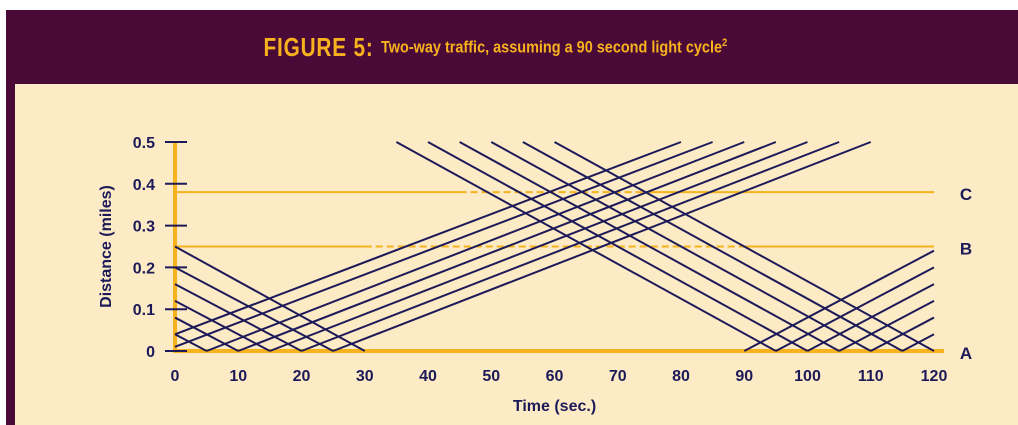 Image resolution: width=1018 pixels, height=425 pixels. Describe the element at coordinates (934, 376) in the screenshot. I see `x-tick-label: 120` at that location.